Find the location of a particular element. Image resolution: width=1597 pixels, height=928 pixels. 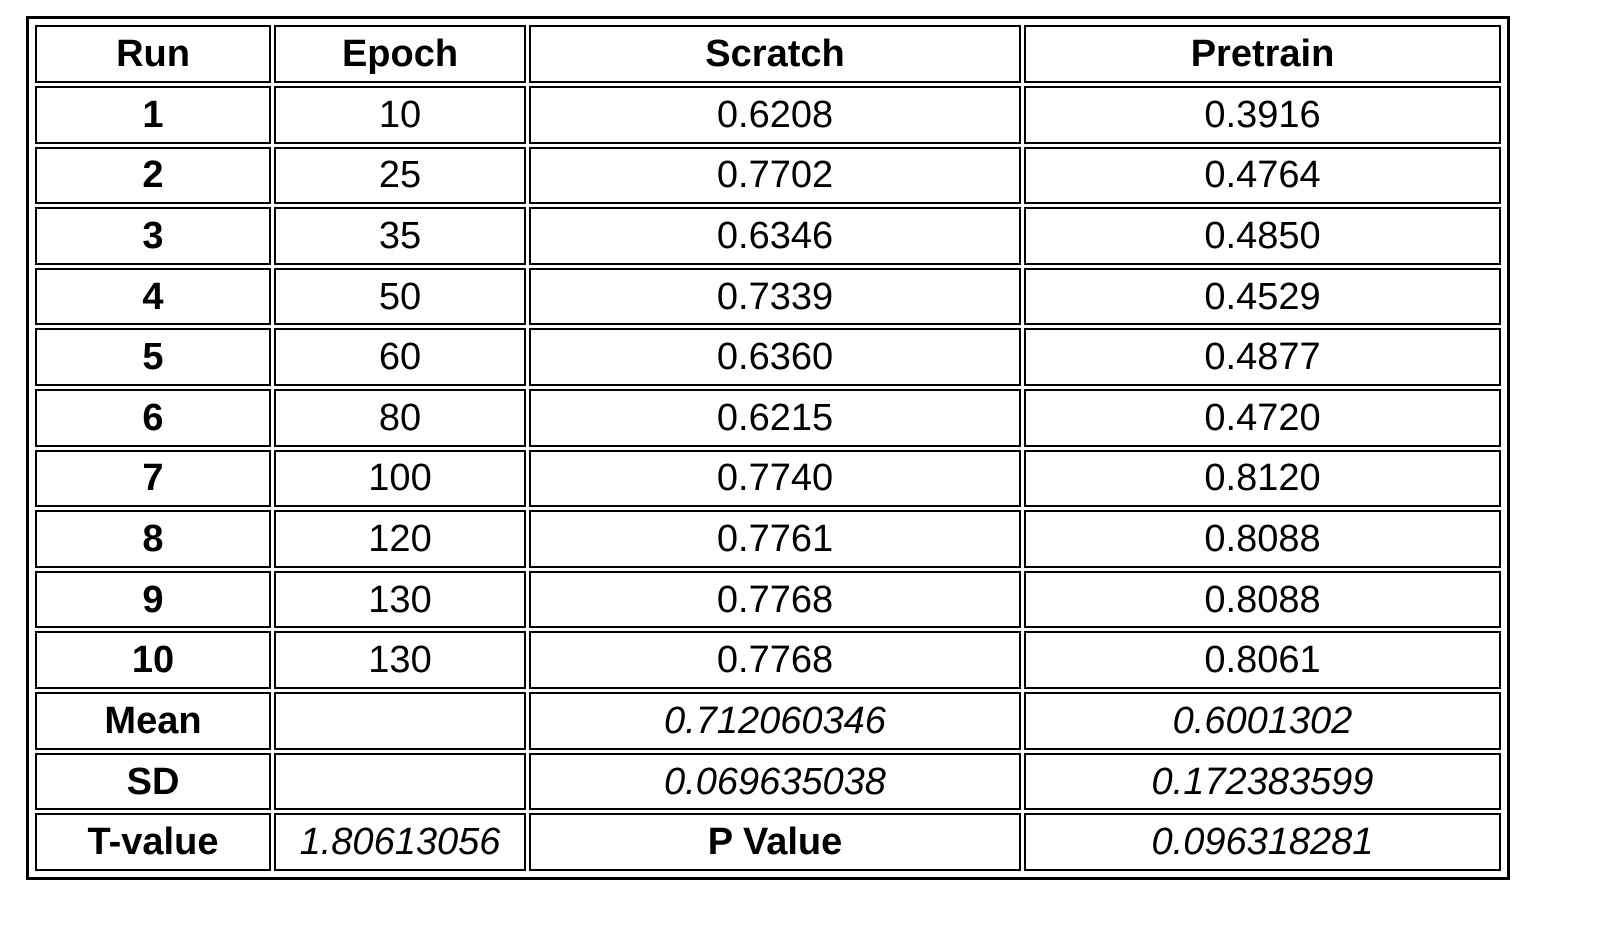

pretrain-cell: 0.8061 is located at coordinates (1262, 660).